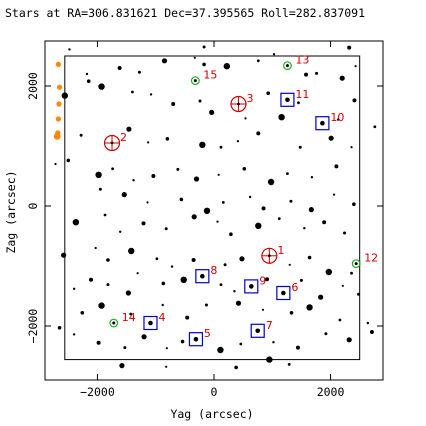  Describe the element at coordinates (272, 254) in the screenshot. I see `catalog-star-1: 1` at that location.